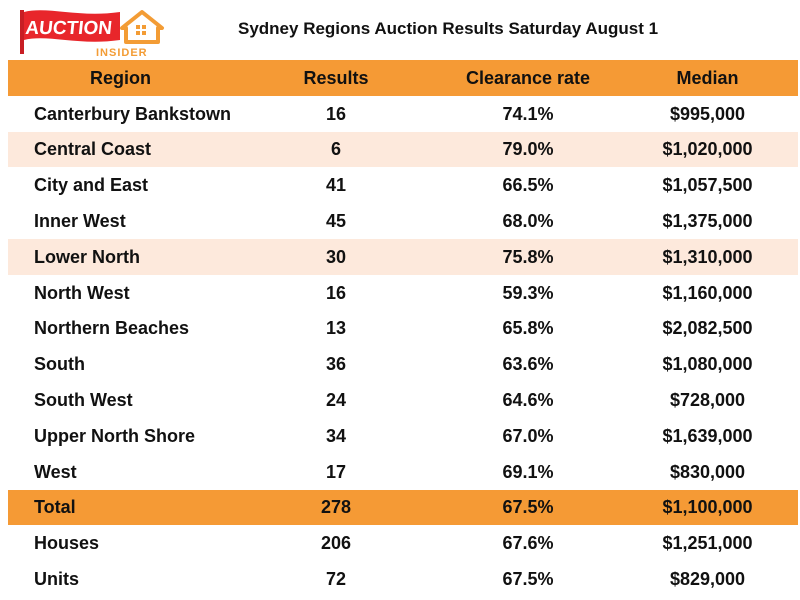 Image resolution: width=800 pixels, height=600 pixels. Describe the element at coordinates (528, 364) in the screenshot. I see `clearance-rate-cell: 63.6%` at that location.